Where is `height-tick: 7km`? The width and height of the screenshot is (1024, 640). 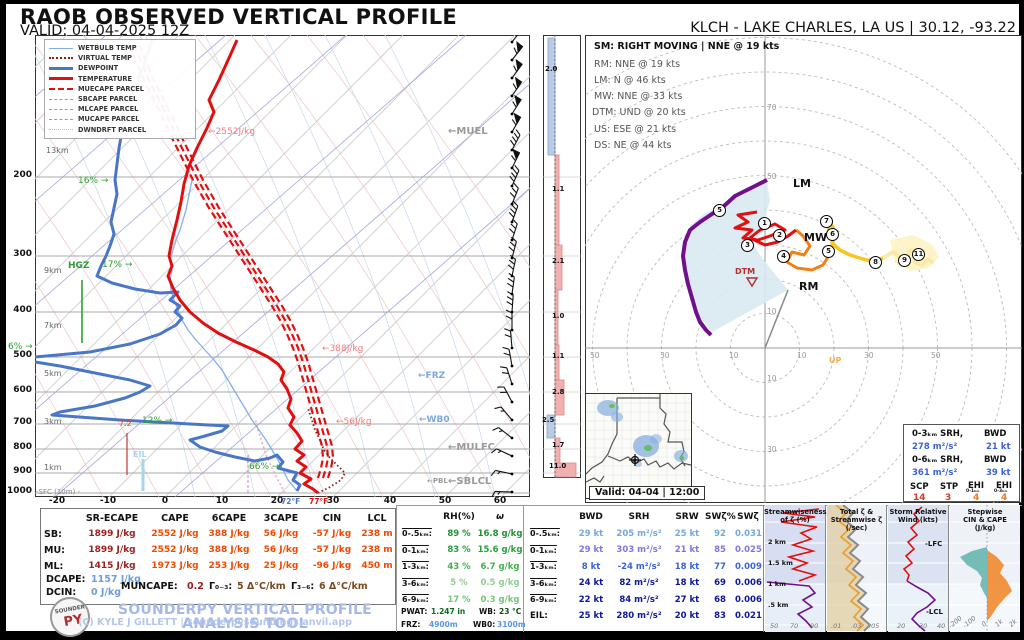 height-tick: 7km is located at coordinates (53, 325).